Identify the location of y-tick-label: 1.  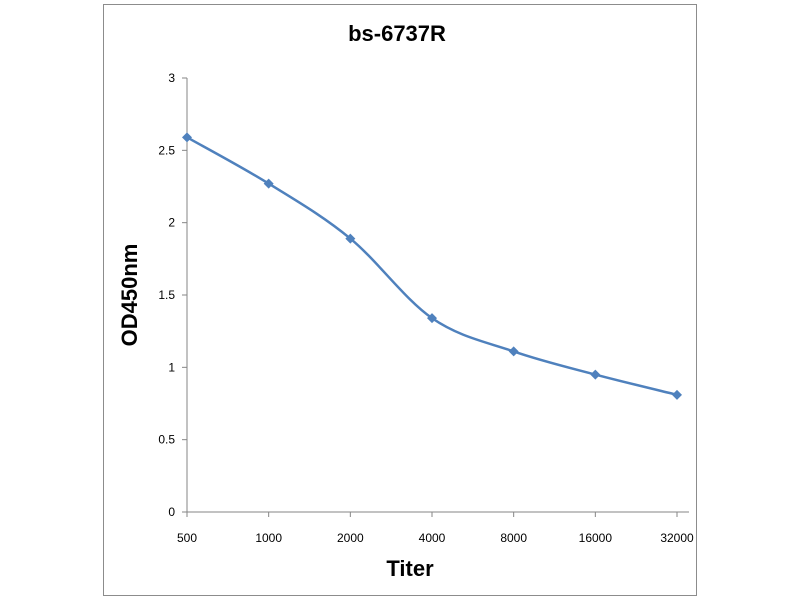
(171, 367).